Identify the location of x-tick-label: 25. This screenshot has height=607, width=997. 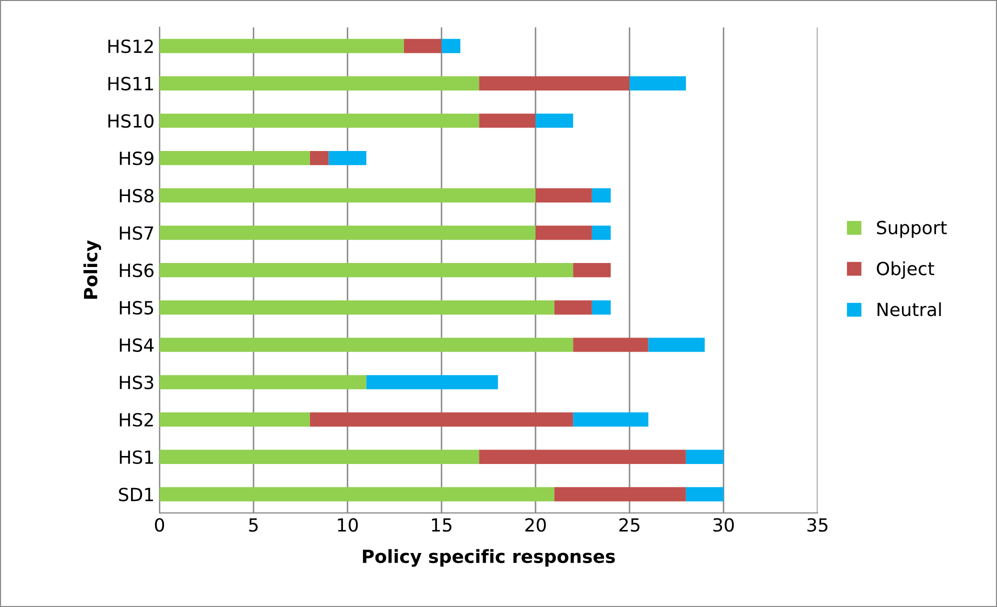
(629, 525).